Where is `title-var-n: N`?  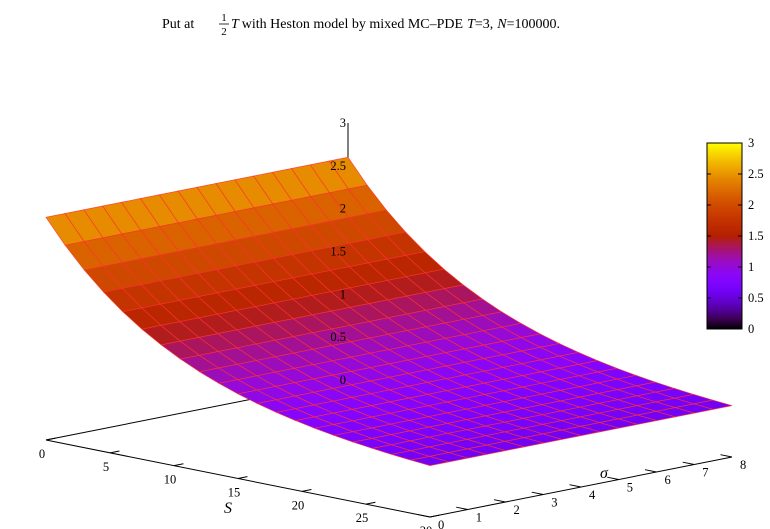
title-var-n: N is located at coordinates (501, 24).